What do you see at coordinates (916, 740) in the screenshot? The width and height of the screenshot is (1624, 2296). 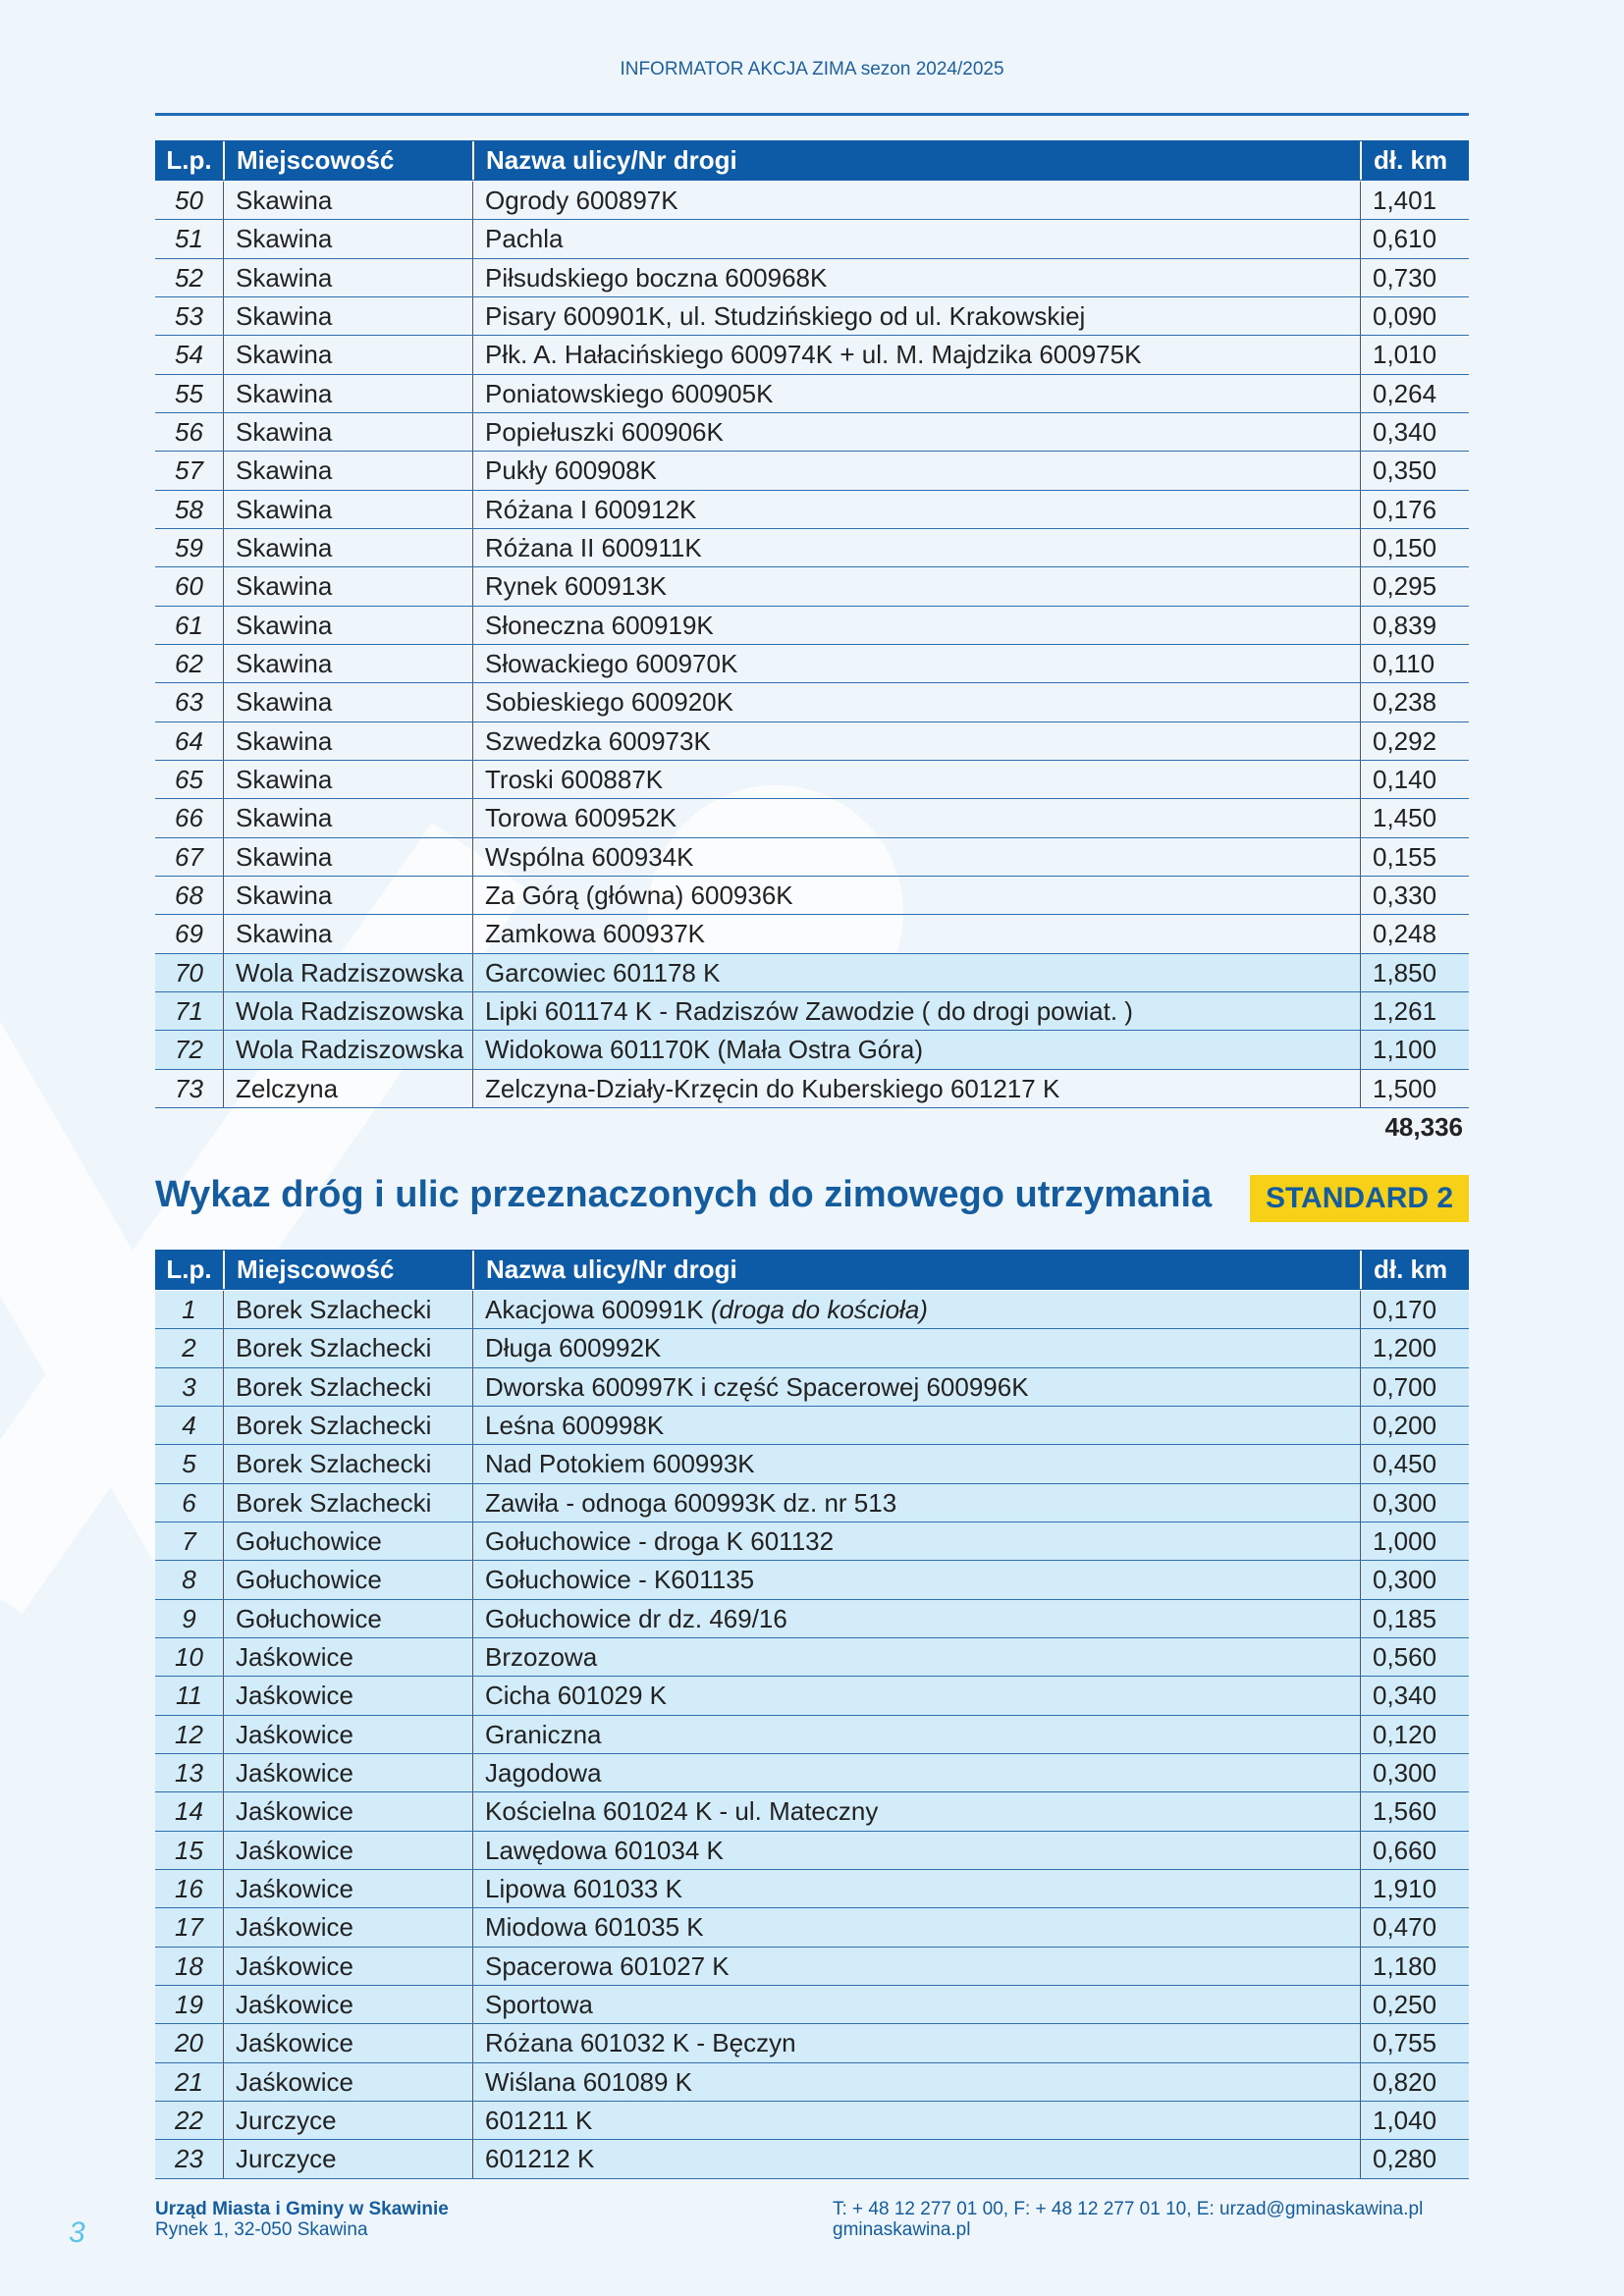 I see `cell: Szwedzka 600973K` at bounding box center [916, 740].